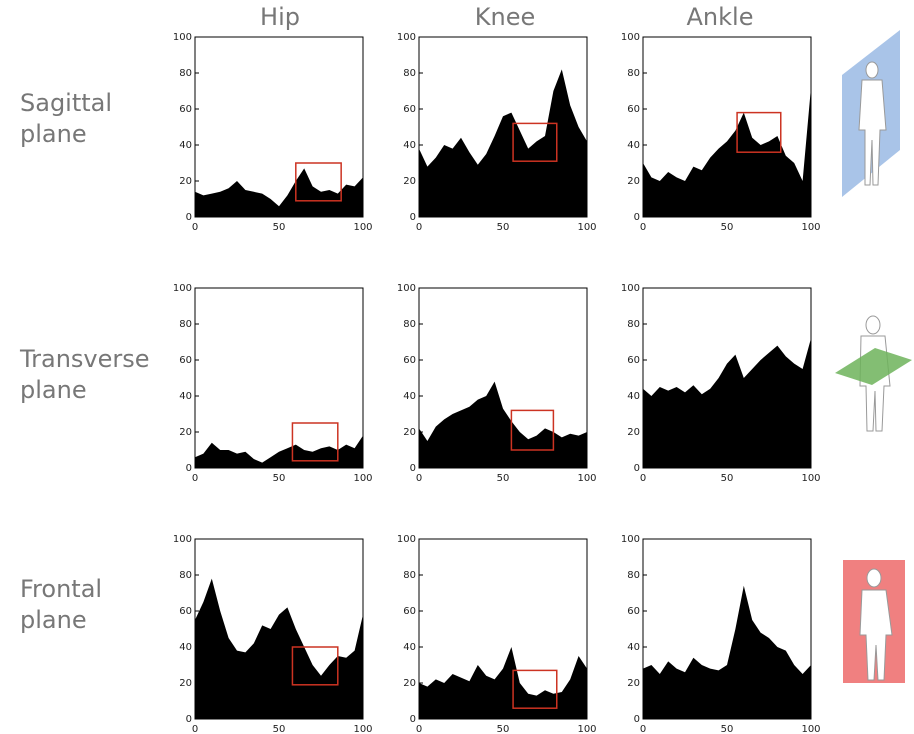 The width and height of the screenshot is (914, 734). What do you see at coordinates (279, 127) in the screenshot?
I see `plot-frame` at bounding box center [279, 127].